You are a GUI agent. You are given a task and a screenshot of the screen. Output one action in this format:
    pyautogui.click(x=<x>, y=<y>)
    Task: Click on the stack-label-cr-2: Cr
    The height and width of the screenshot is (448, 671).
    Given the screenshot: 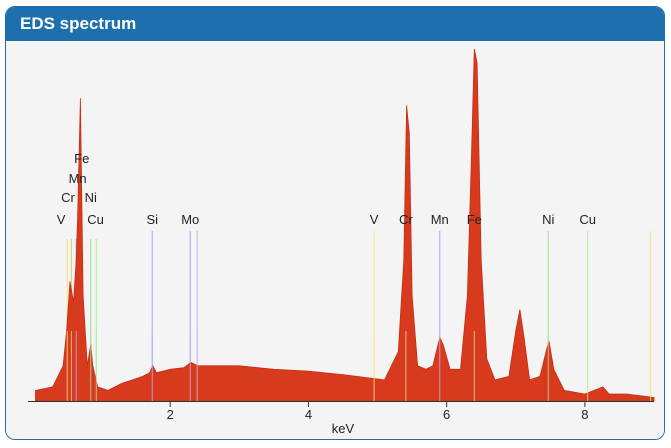 What is the action you would take?
    pyautogui.click(x=68, y=197)
    